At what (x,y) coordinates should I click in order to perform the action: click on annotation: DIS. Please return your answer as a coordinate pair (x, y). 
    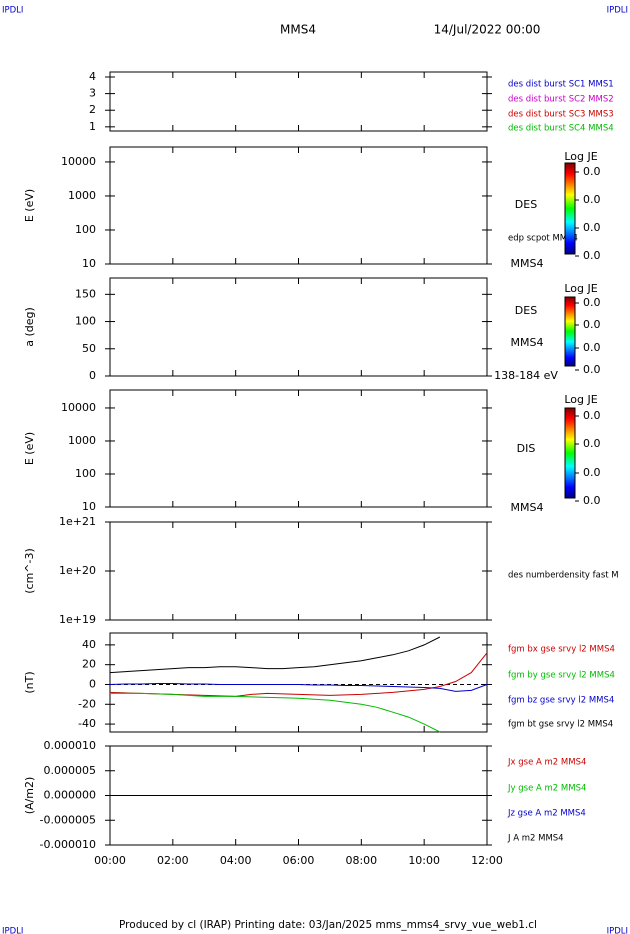
    Looking at the image, I should click on (526, 448).